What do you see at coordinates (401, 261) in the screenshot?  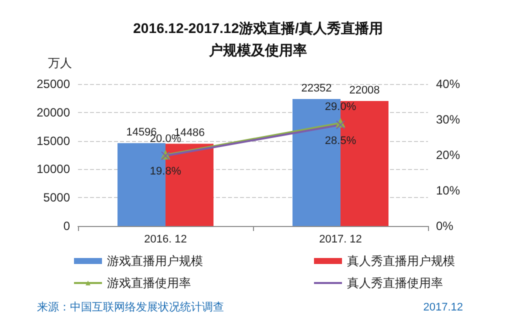 I see `legend-label: 真人秀直播用户规模` at bounding box center [401, 261].